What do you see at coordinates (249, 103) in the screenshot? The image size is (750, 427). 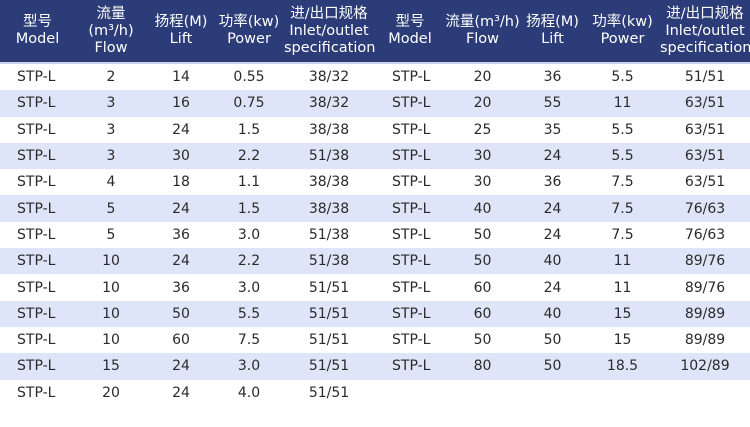 I see `cell-power: 0.75` at bounding box center [249, 103].